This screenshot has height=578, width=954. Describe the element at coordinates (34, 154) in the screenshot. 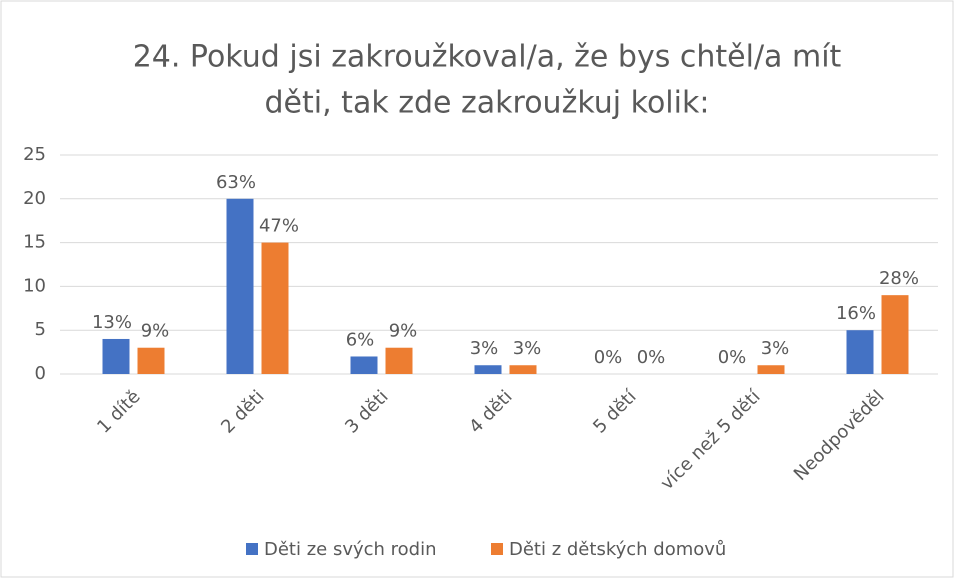

I see `y-tick-label: 25` at that location.